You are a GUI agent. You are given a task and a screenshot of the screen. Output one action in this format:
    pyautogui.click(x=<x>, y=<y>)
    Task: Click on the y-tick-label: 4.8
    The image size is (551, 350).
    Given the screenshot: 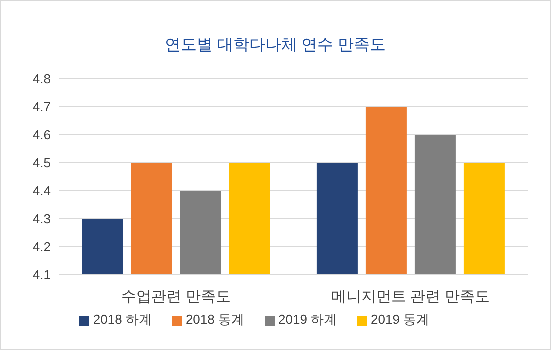 What is the action you would take?
    pyautogui.click(x=41, y=79)
    